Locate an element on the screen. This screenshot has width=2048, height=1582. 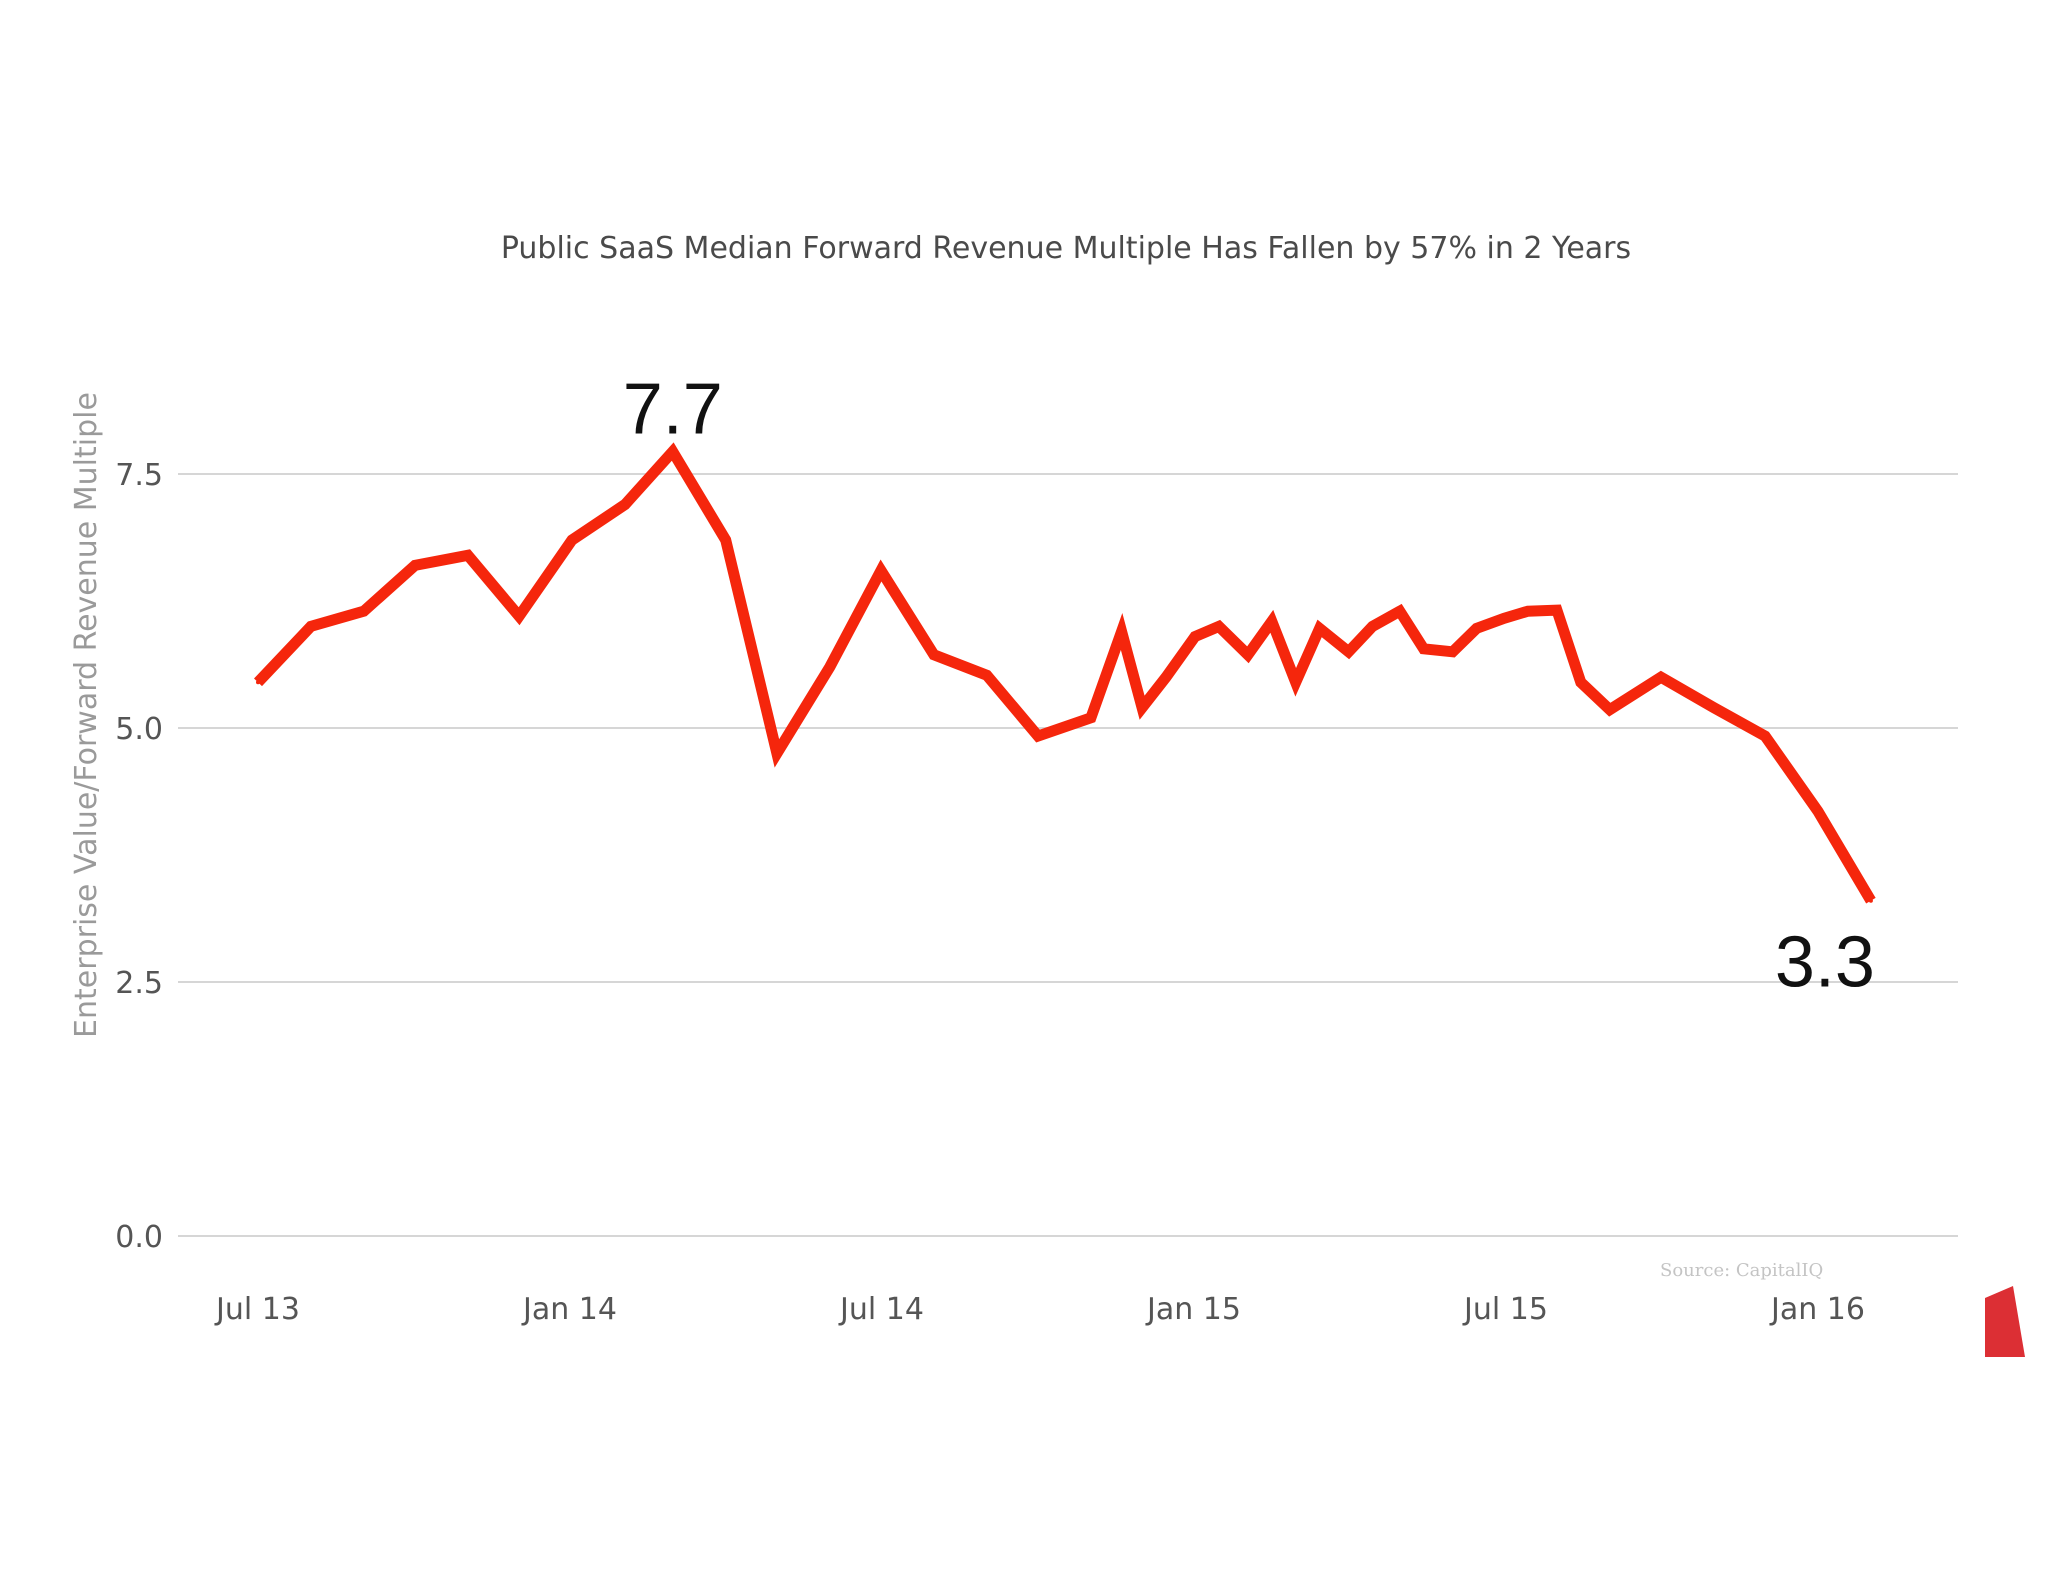
y-tick-label: 7.5 is located at coordinates (139, 475).